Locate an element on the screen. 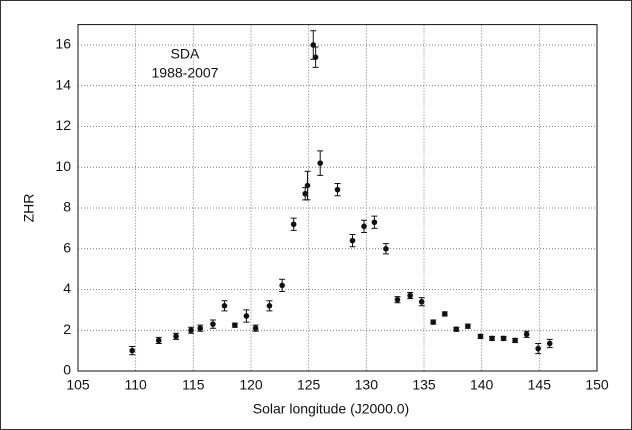 This screenshot has height=430, width=632. y-tick-label: 16 is located at coordinates (63, 44).